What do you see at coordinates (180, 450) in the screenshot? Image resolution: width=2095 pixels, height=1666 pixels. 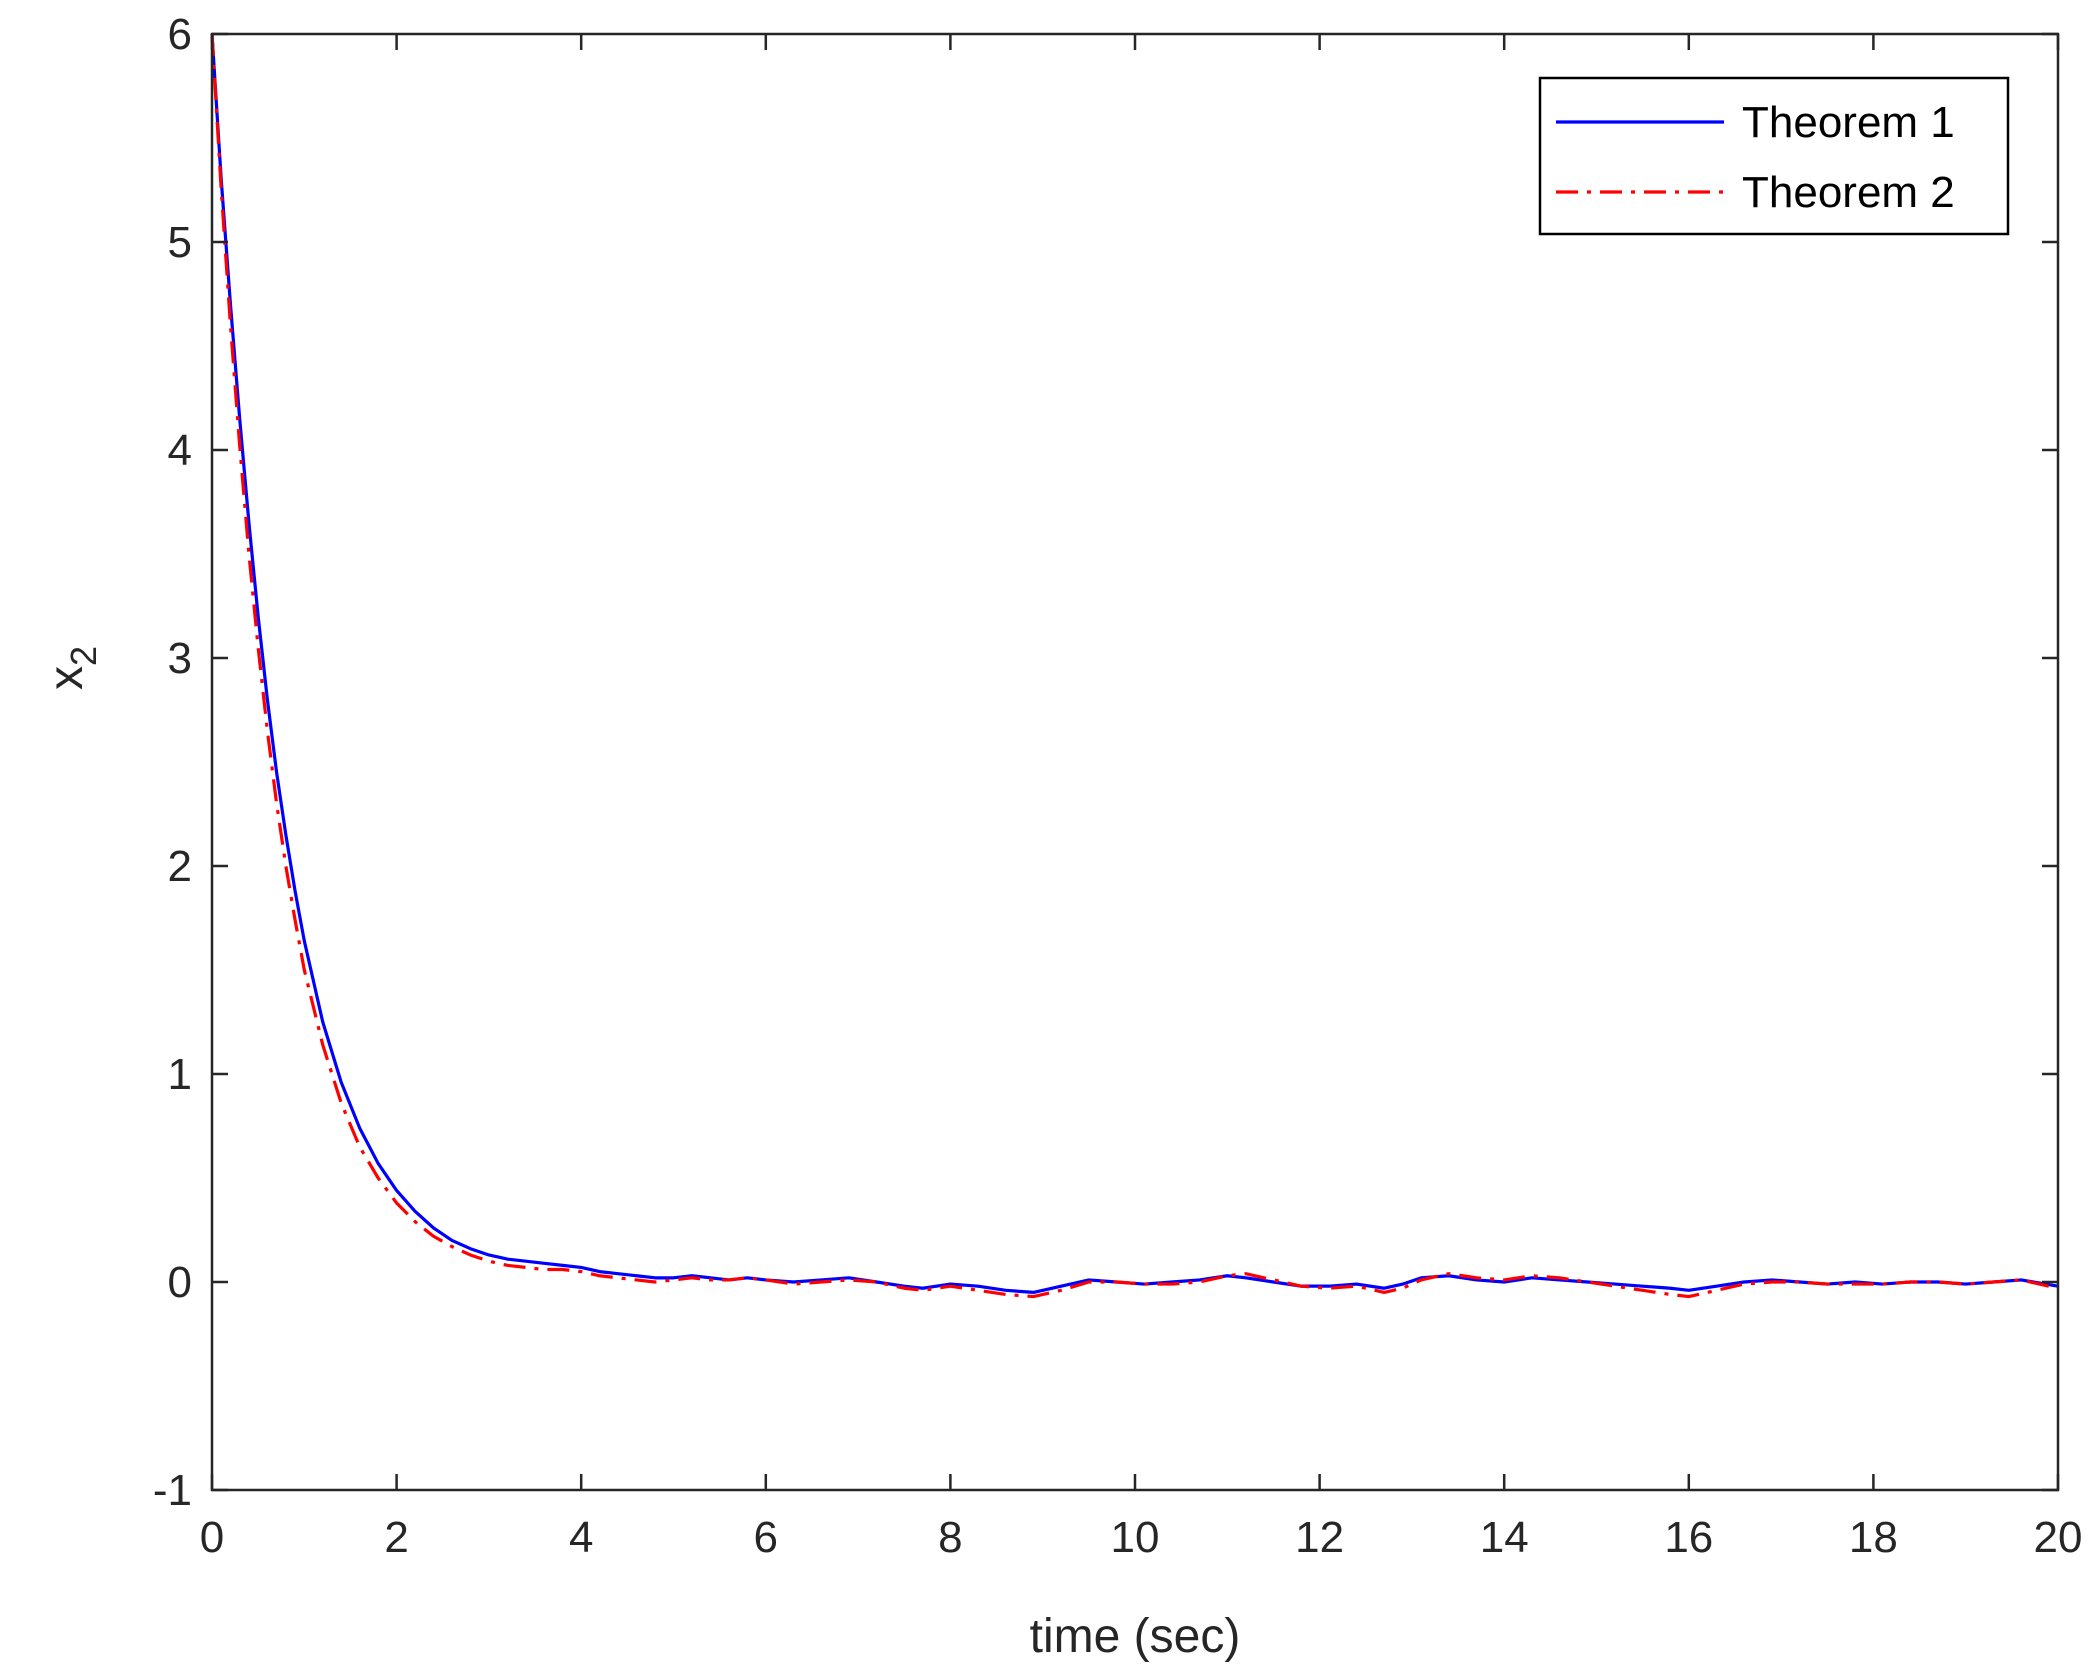 I see `y-tick-label: 4` at bounding box center [180, 450].